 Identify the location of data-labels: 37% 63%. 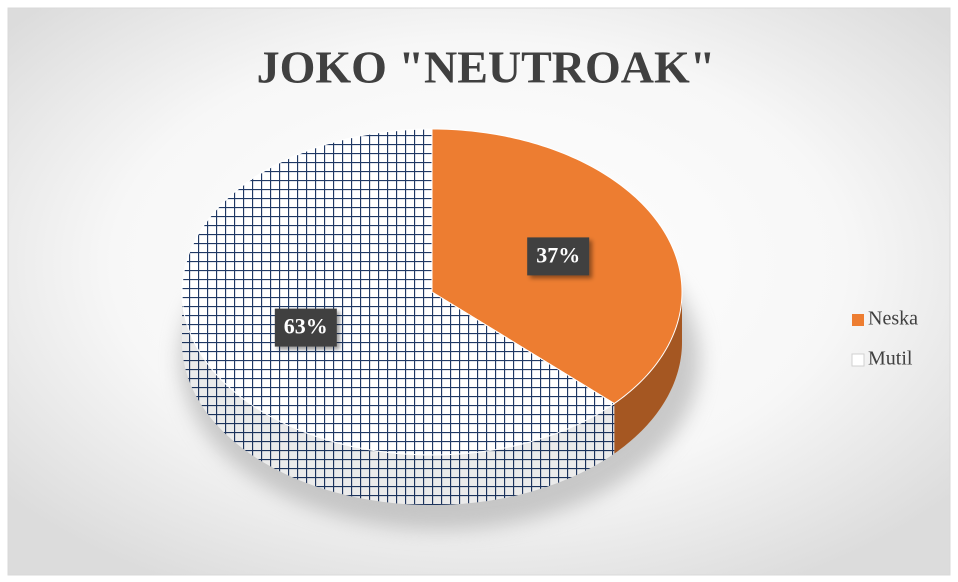
(432, 292).